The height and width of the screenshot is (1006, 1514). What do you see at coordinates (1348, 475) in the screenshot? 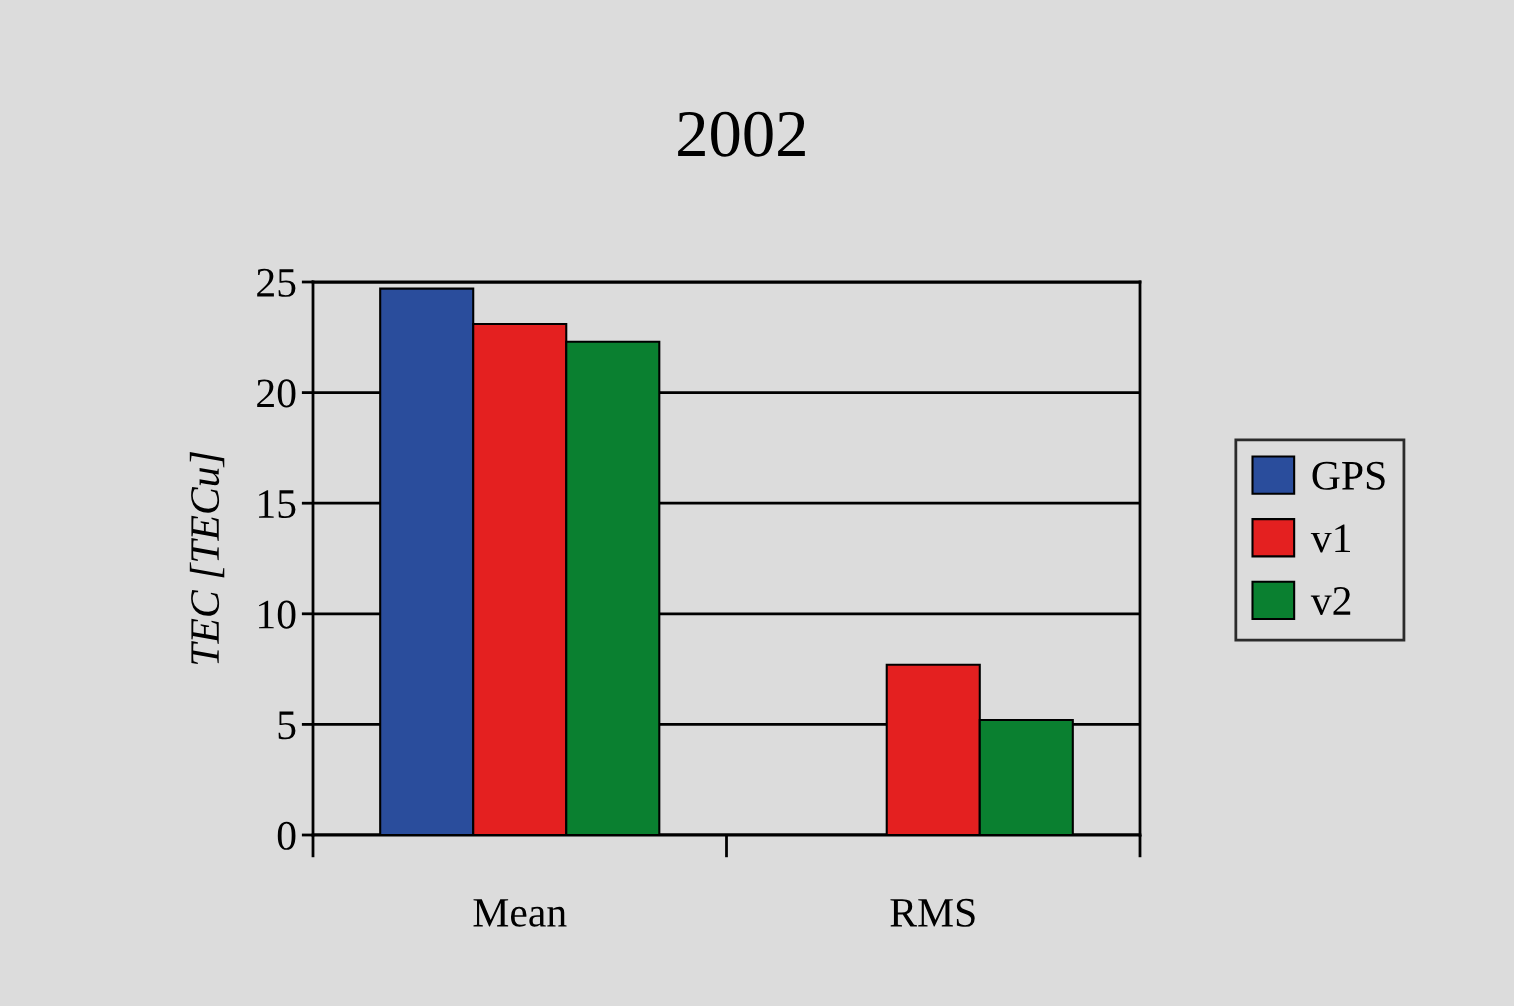
I see `legend-label: GPS` at bounding box center [1348, 475].